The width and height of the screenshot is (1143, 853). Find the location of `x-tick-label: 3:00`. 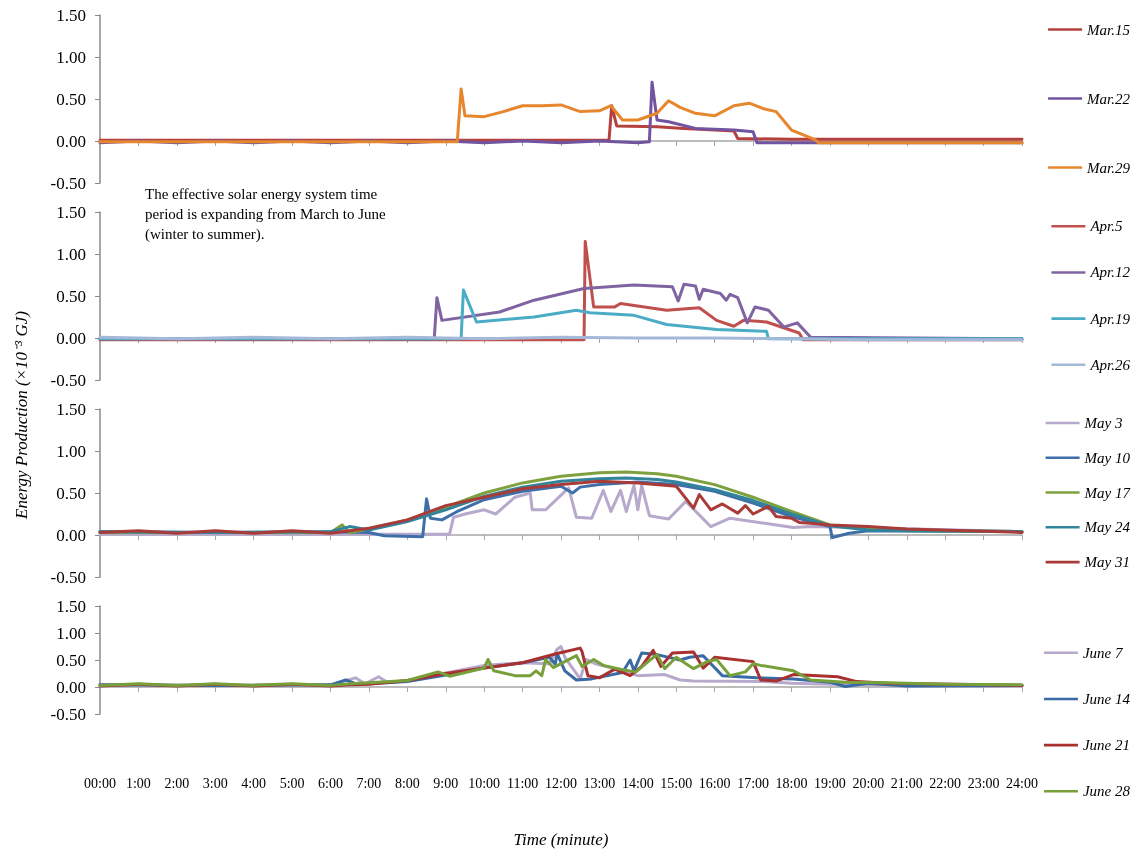

x-tick-label: 3:00 is located at coordinates (215, 783).